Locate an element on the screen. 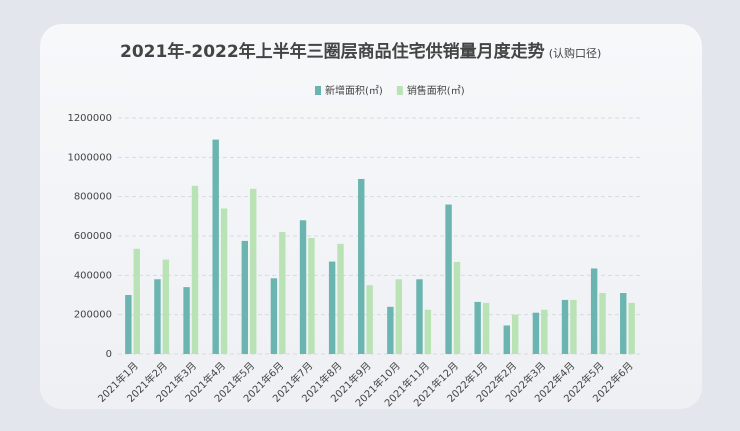 The image size is (740, 431). y-tick-label: 600000 is located at coordinates (93, 236).